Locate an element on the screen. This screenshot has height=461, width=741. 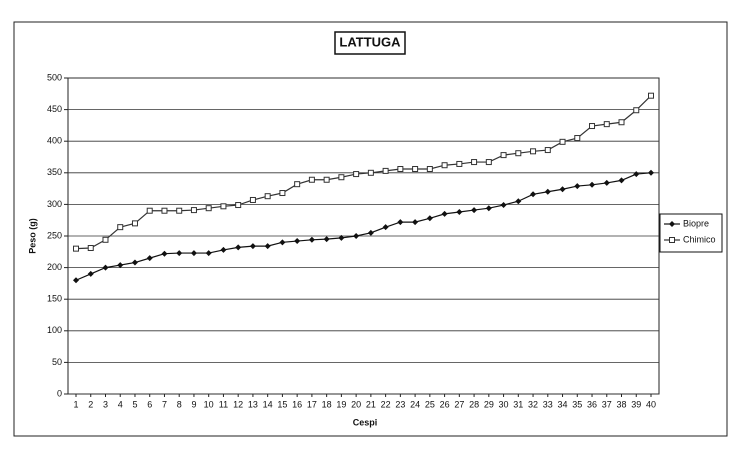
x-tick-label: 34 is located at coordinates (563, 404).